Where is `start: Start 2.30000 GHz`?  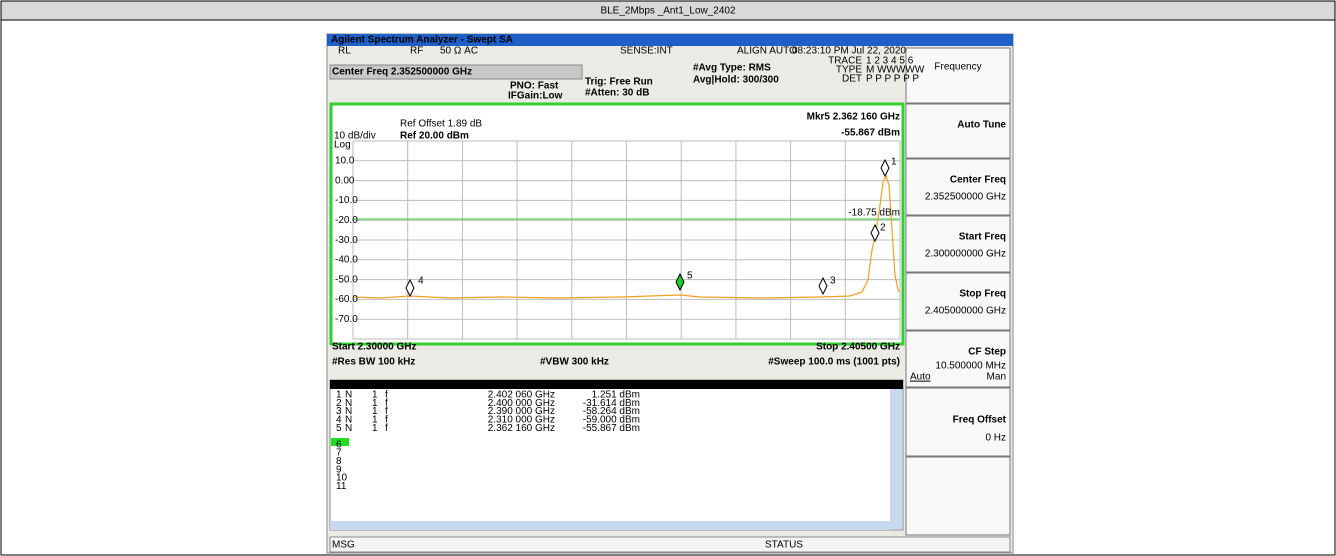 start: Start 2.30000 GHz is located at coordinates (374, 347).